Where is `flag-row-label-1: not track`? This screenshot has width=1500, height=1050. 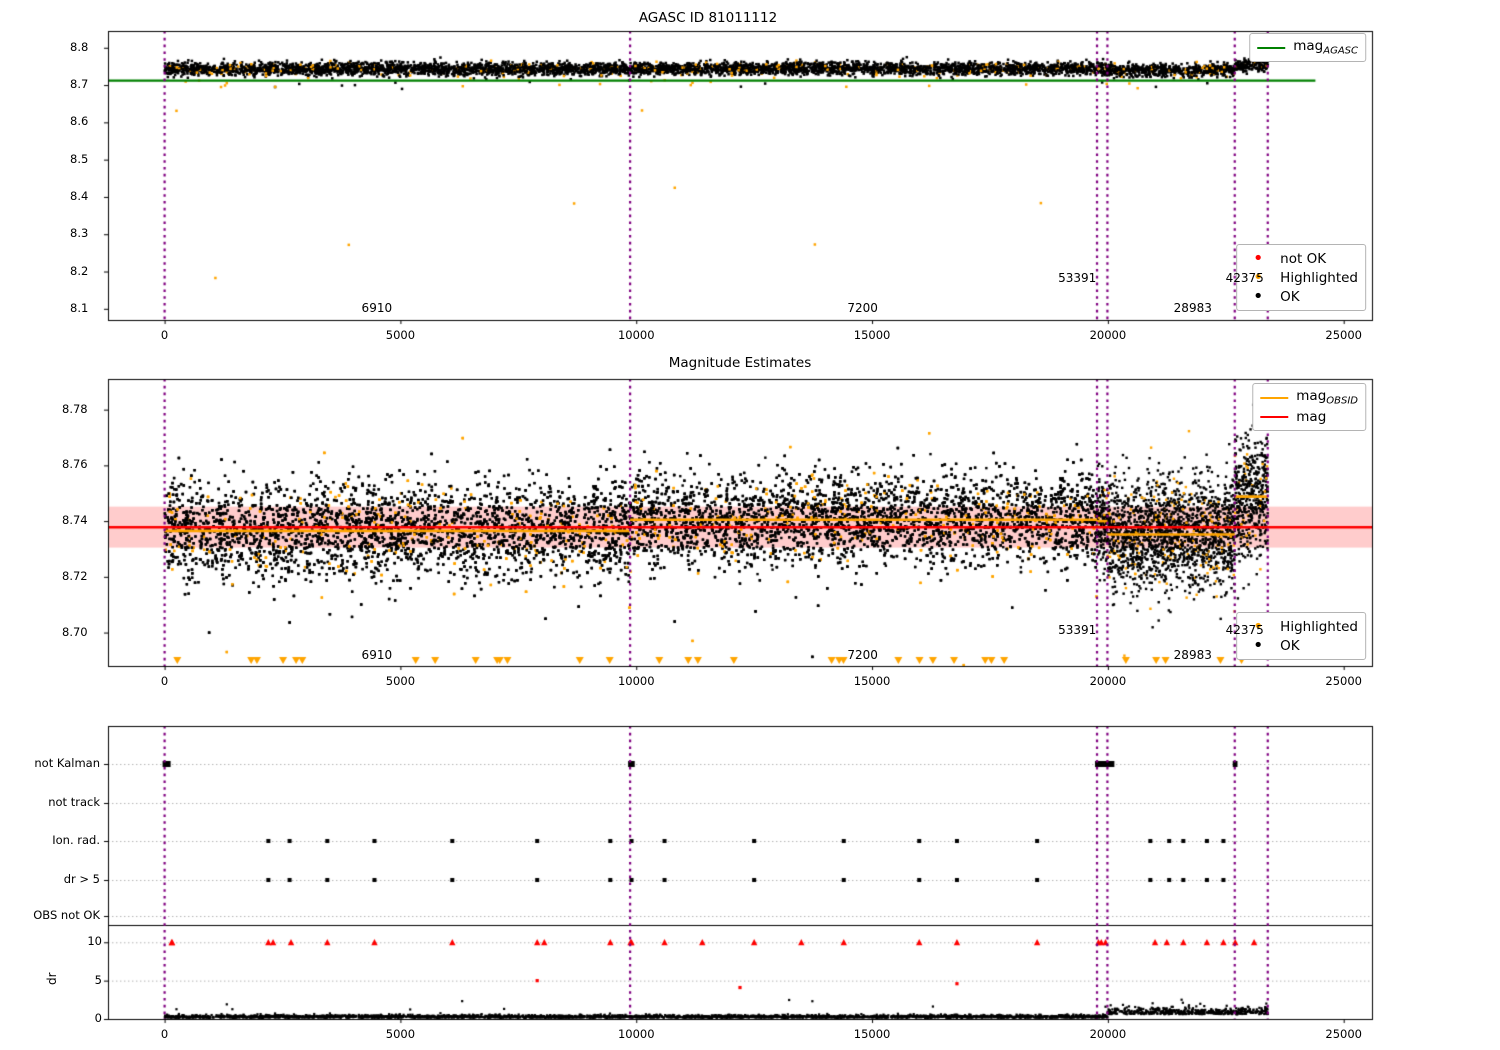
flag-row-label-1: not track is located at coordinates (74, 802).